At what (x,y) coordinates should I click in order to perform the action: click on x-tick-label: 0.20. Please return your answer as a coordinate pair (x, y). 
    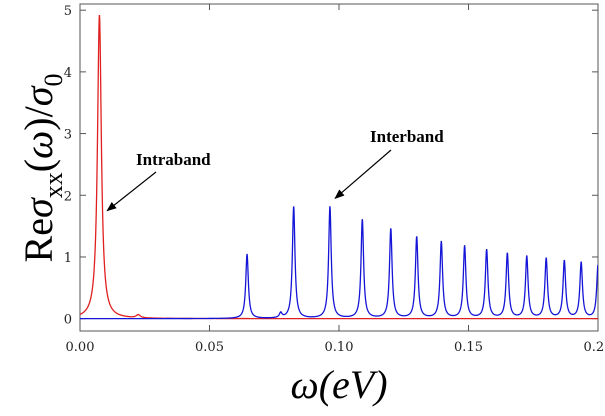
    Looking at the image, I should click on (594, 347).